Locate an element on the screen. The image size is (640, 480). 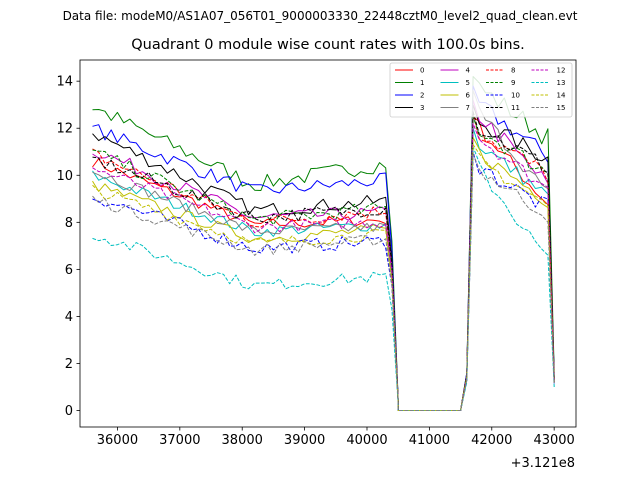
legend-label-13: 13 is located at coordinates (561, 83).